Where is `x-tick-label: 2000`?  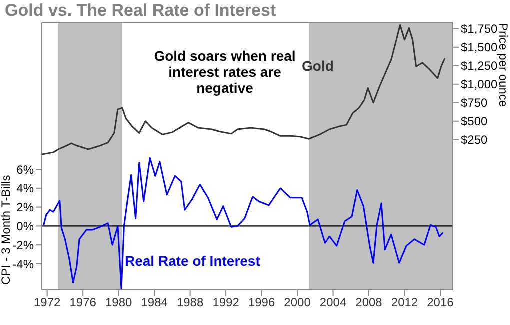
x-tick-label: 2000 is located at coordinates (298, 303).